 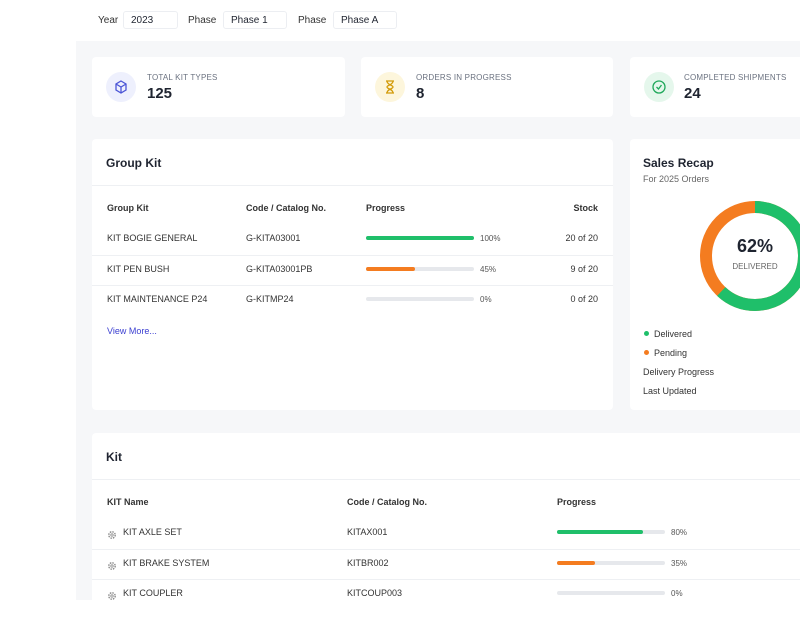 What do you see at coordinates (487, 87) in the screenshot?
I see `stat-card: ORDERS IN PROGRESS 8` at bounding box center [487, 87].